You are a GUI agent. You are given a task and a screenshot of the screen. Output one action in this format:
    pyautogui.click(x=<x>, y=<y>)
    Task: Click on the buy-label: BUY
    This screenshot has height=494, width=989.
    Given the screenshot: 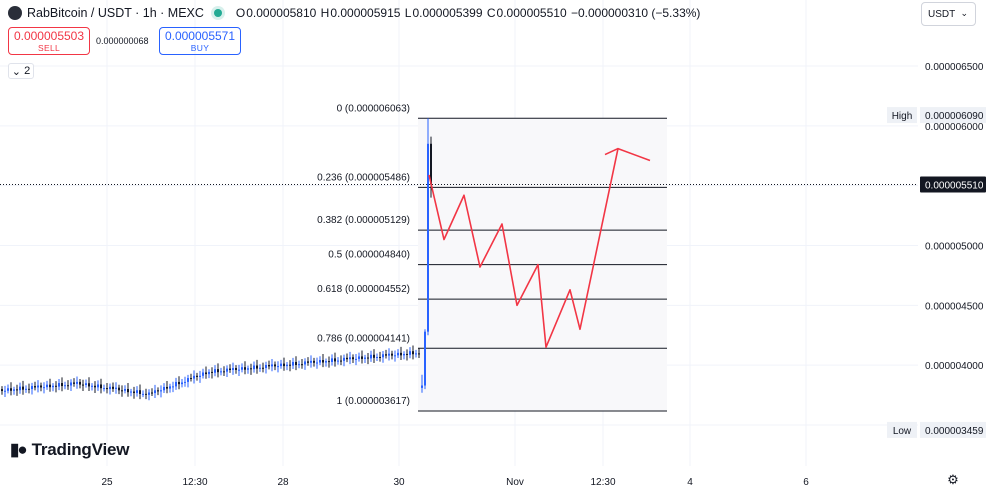 What is the action you would take?
    pyautogui.click(x=200, y=48)
    